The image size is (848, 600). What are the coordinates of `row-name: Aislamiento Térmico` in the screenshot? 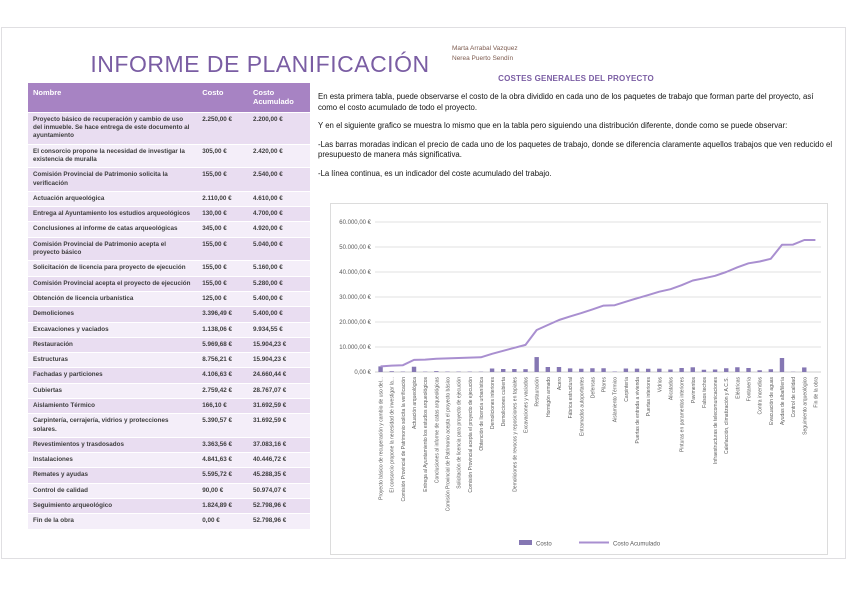 It's located at (113, 406).